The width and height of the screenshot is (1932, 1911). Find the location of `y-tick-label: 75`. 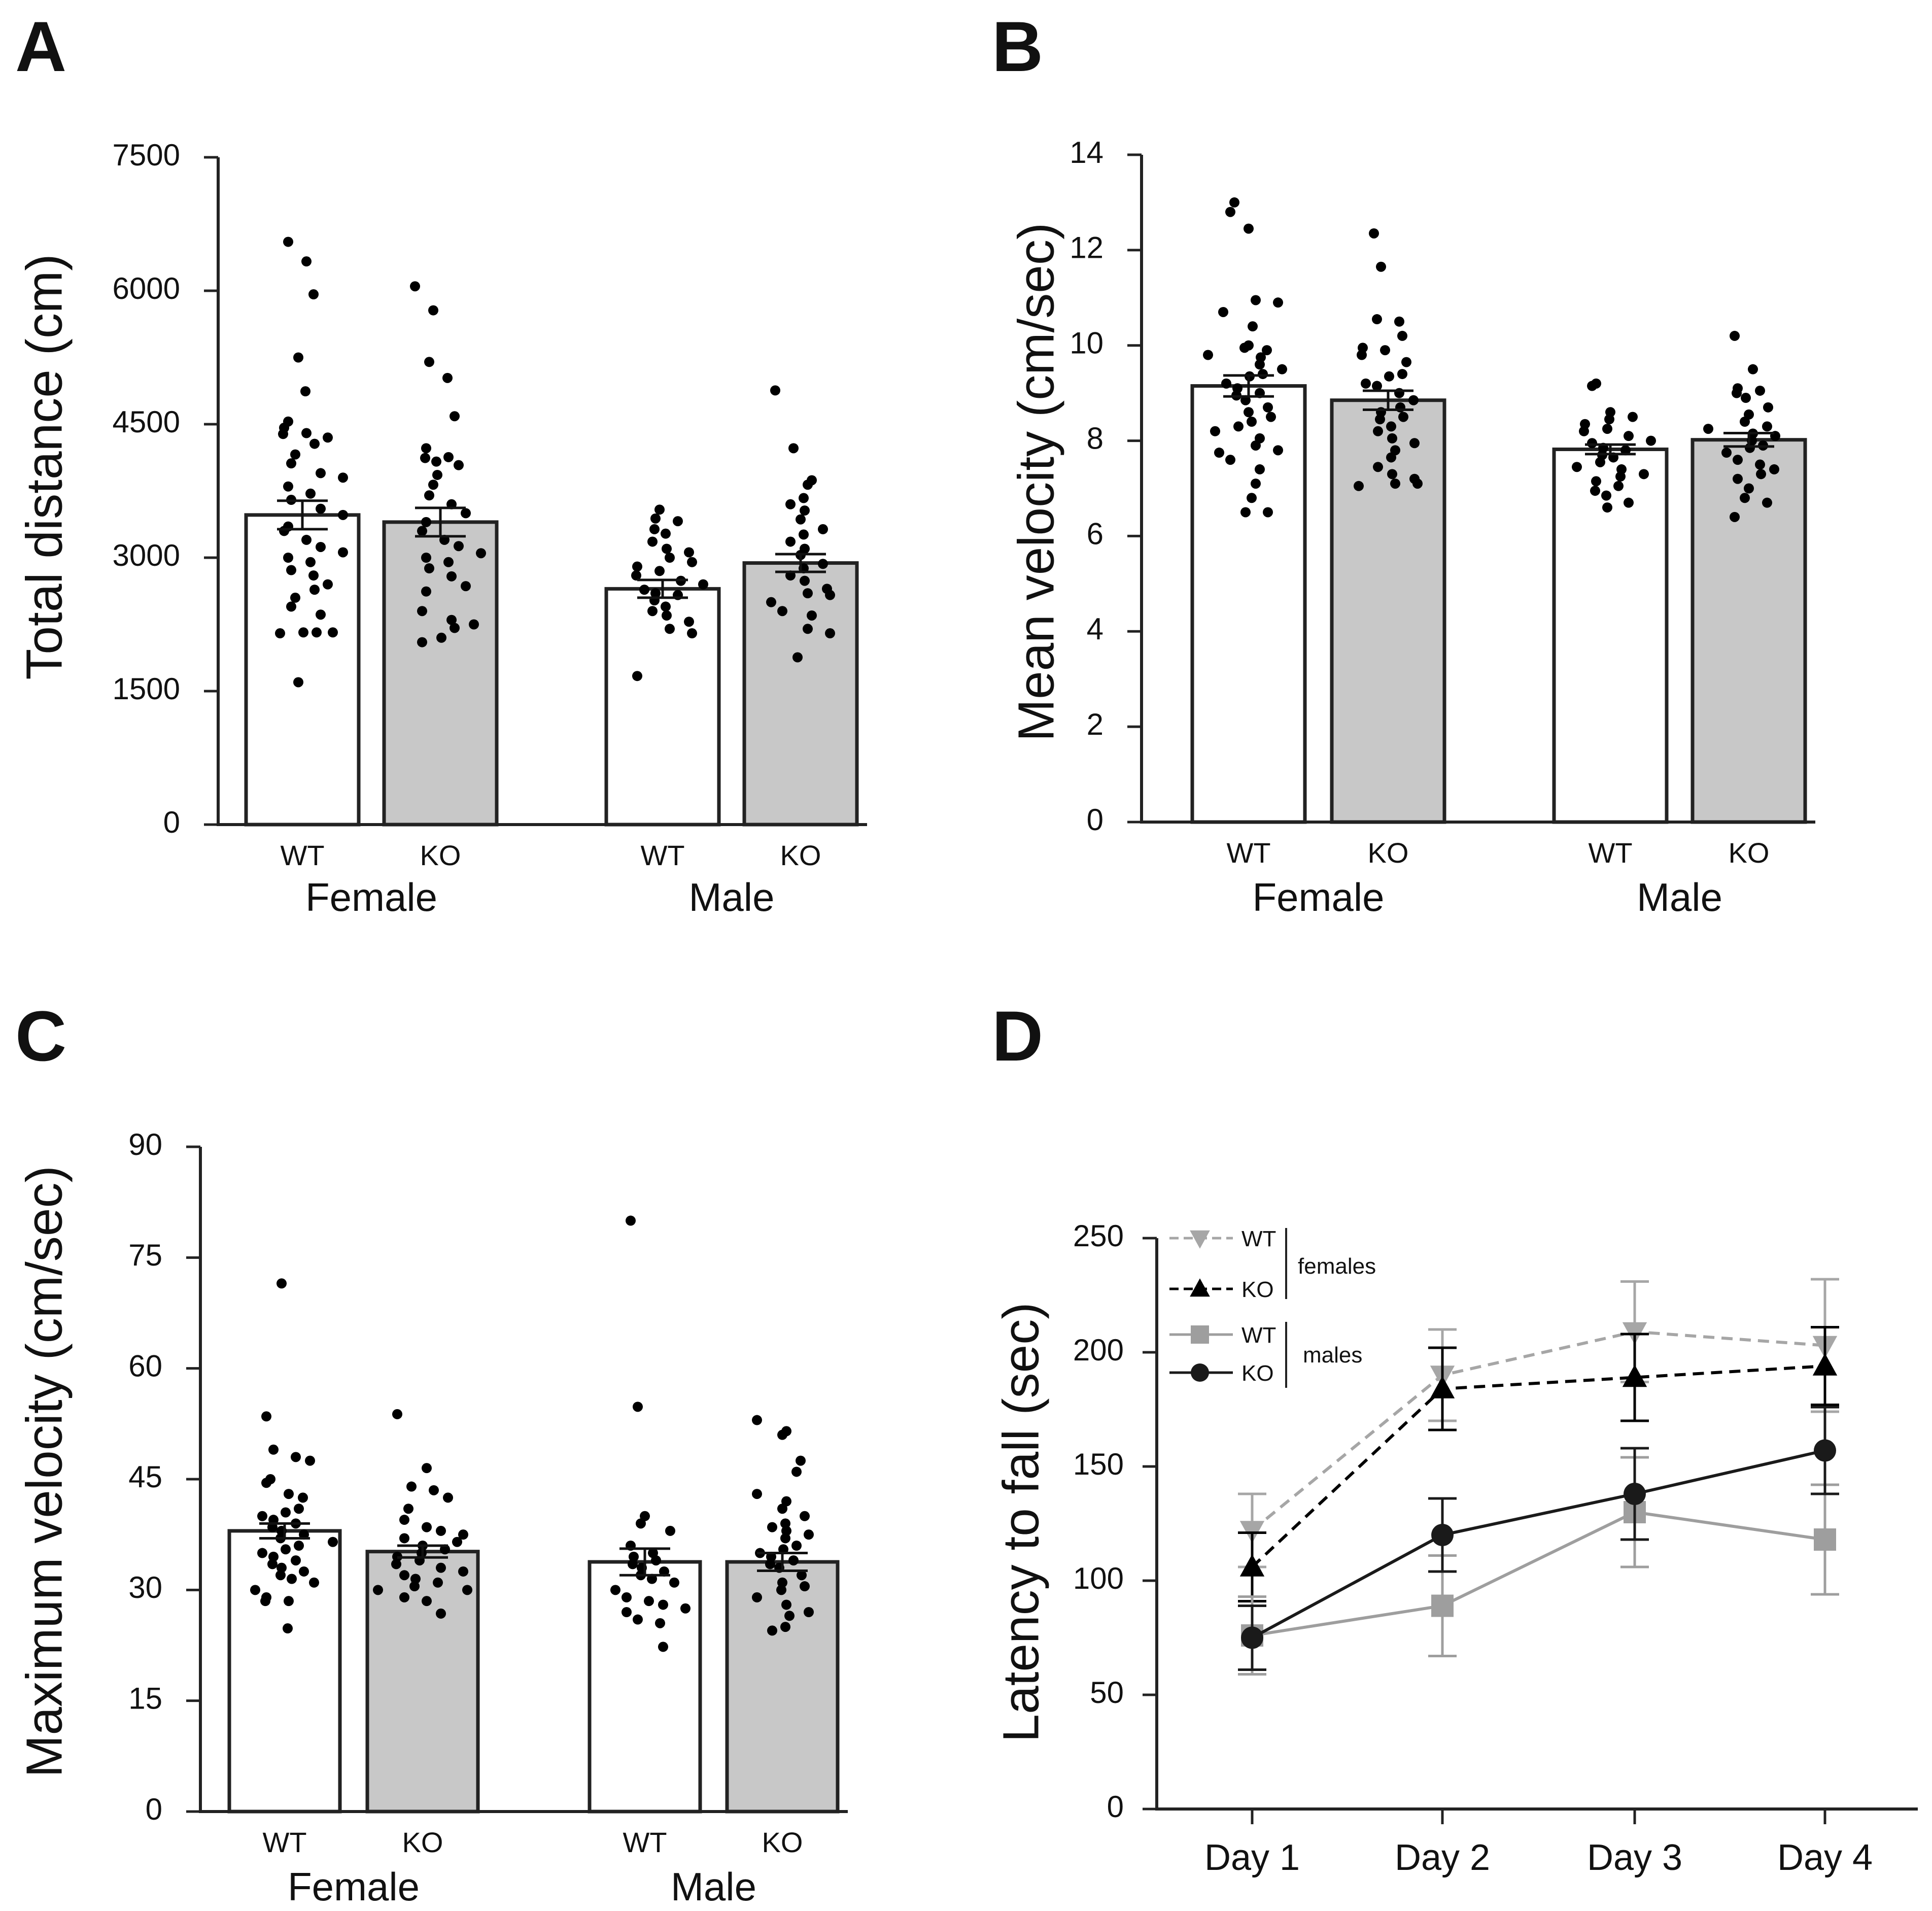

y-tick-label: 75 is located at coordinates (145, 1255).